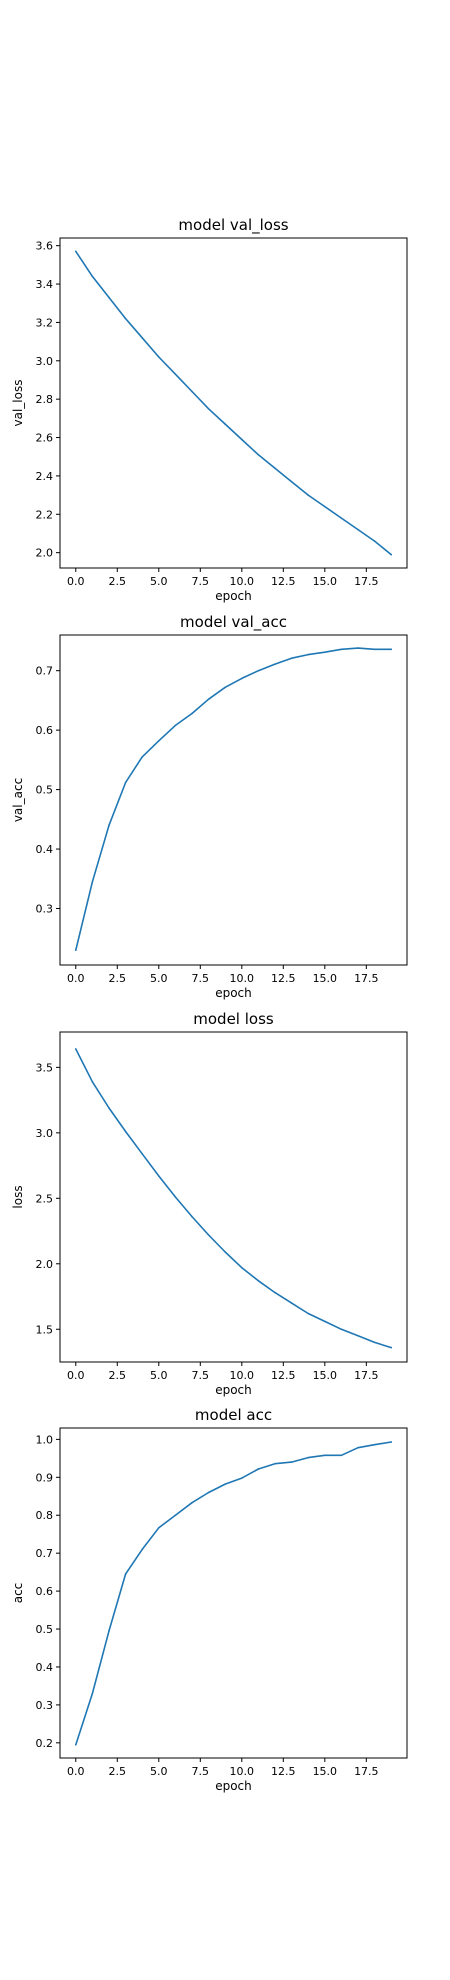  Describe the element at coordinates (233, 622) in the screenshot. I see `chart-title: model val_acc` at that location.